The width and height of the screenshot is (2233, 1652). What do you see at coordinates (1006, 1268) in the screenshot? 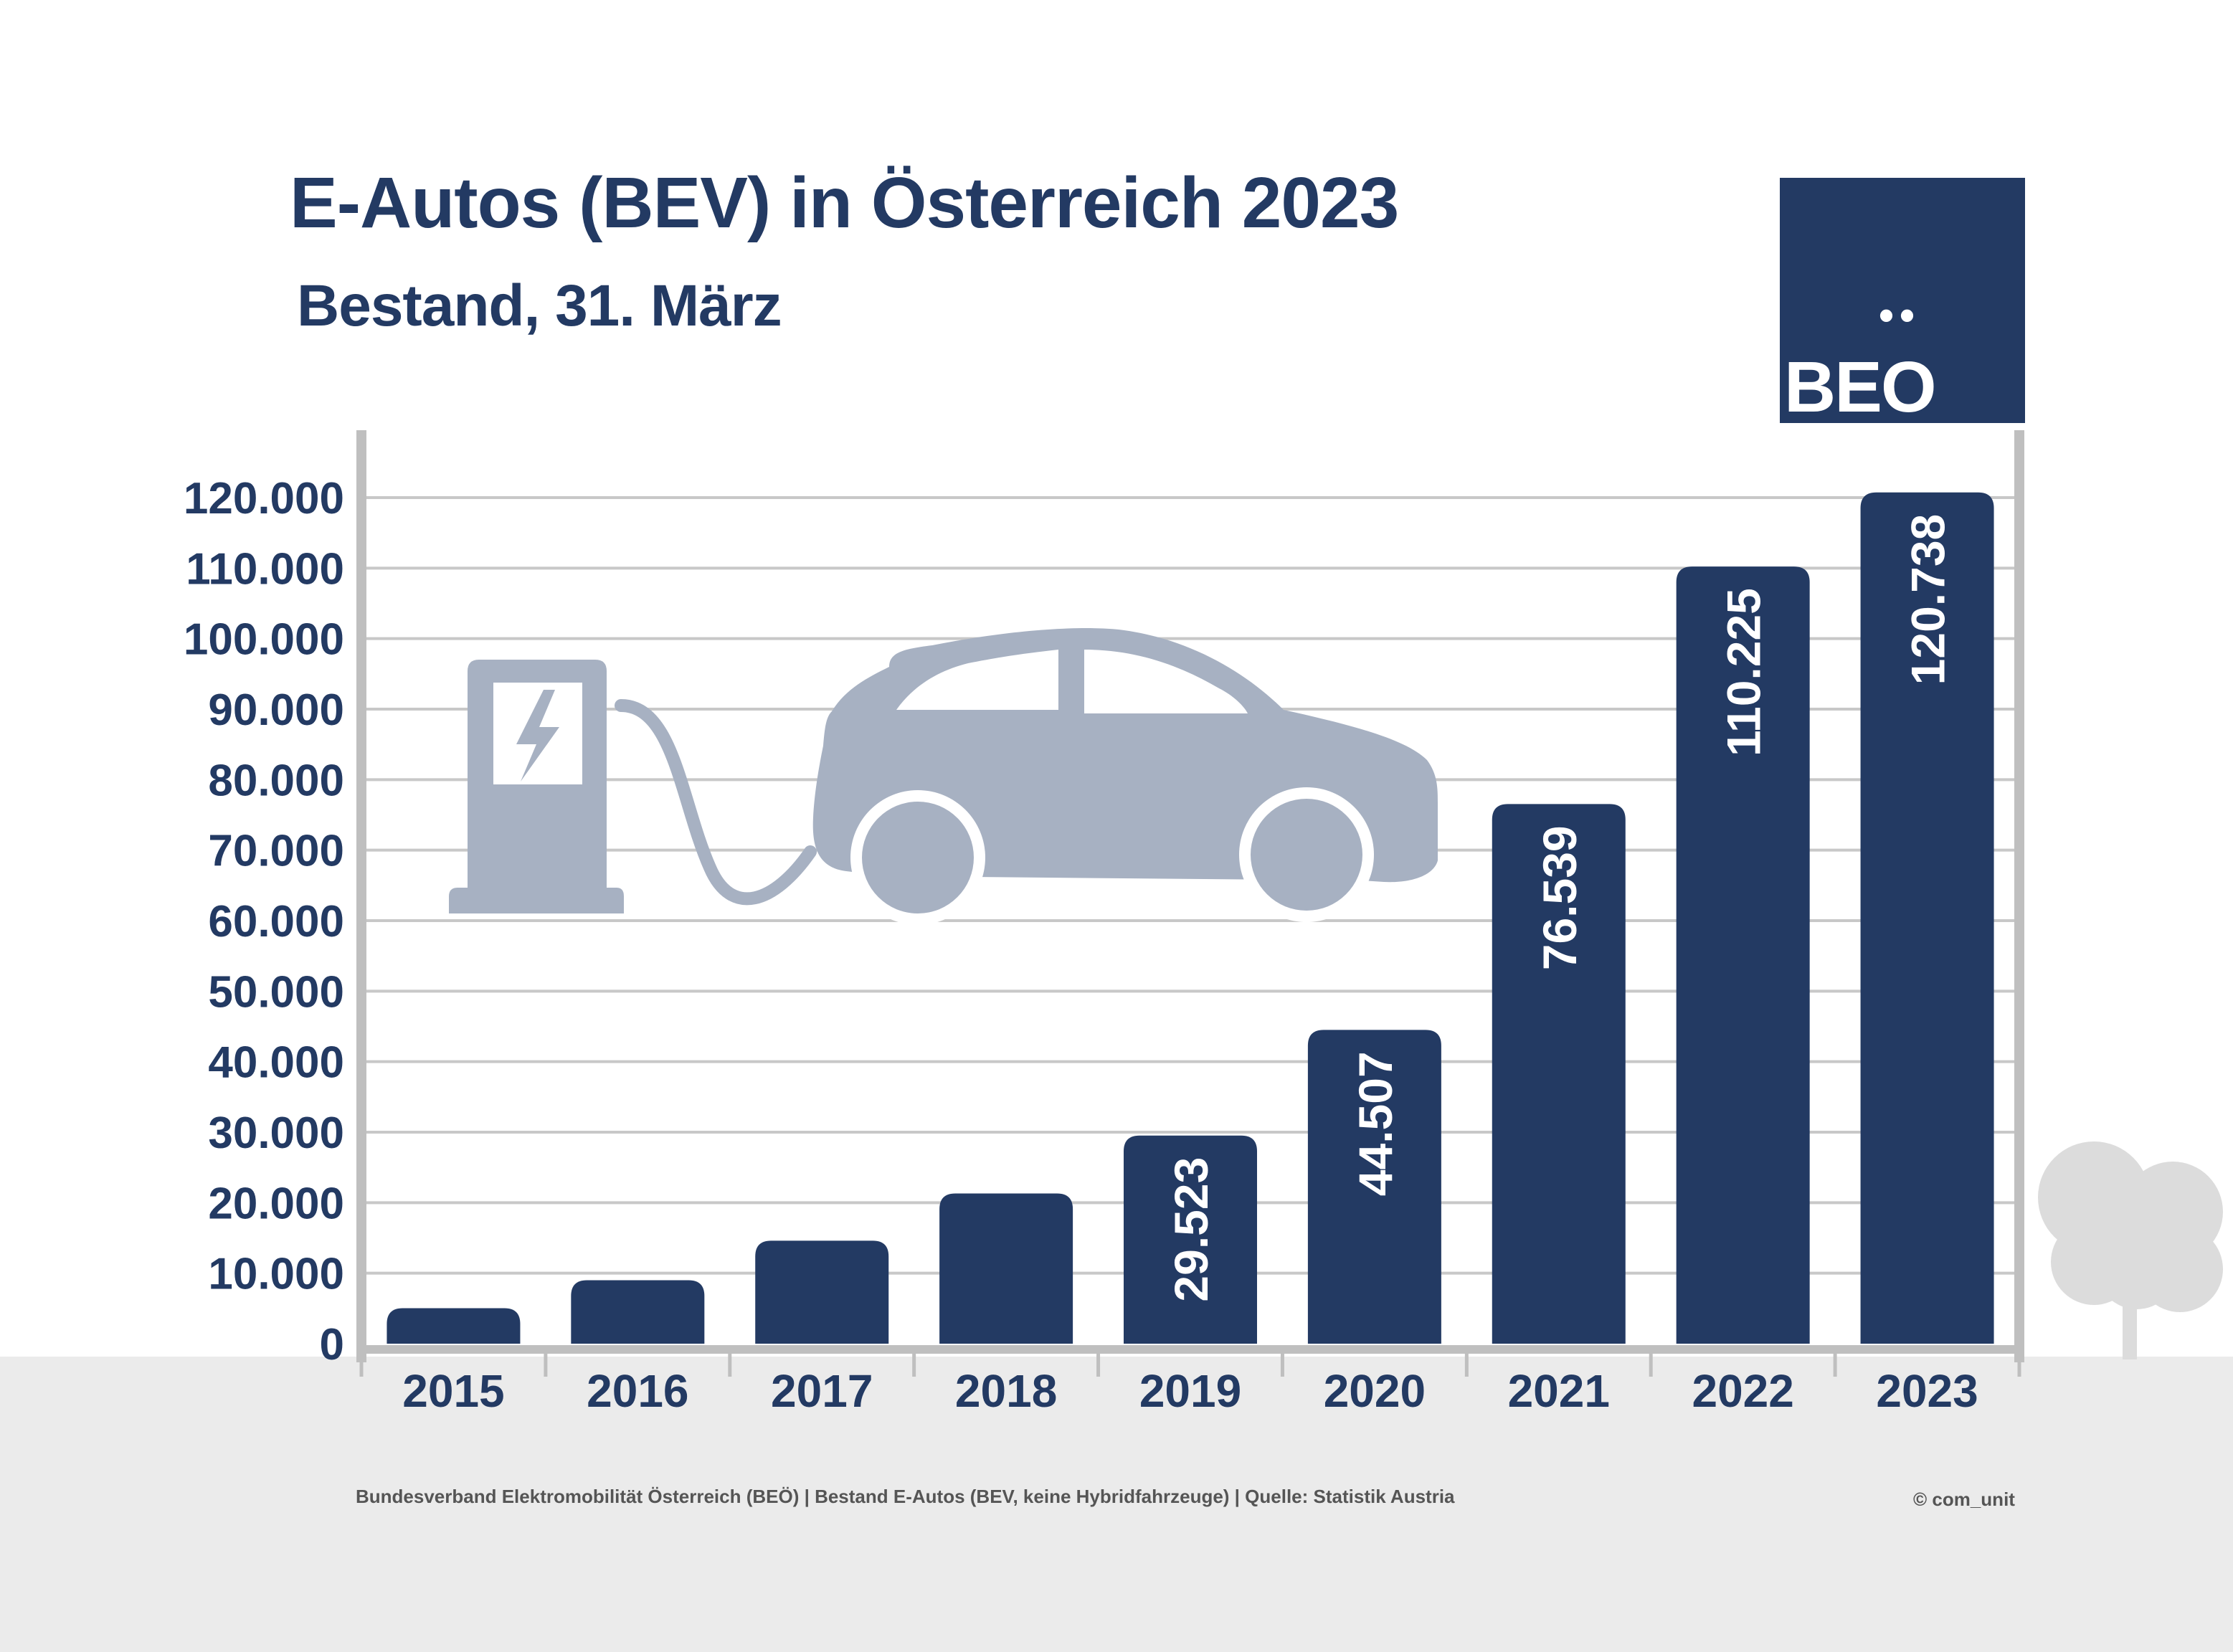
I see `bar-2018` at bounding box center [1006, 1268].